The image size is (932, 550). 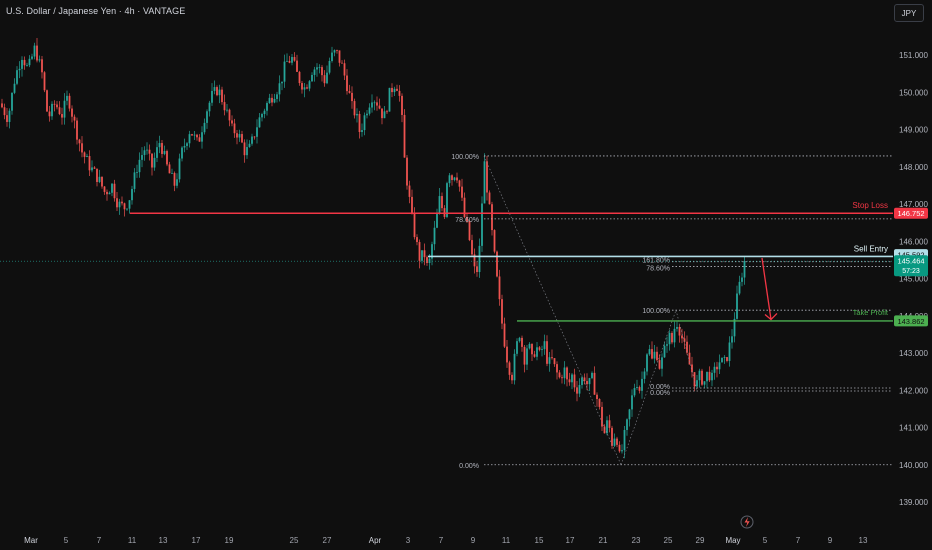 What do you see at coordinates (863, 540) in the screenshot?
I see `x-tick-label: 13` at bounding box center [863, 540].